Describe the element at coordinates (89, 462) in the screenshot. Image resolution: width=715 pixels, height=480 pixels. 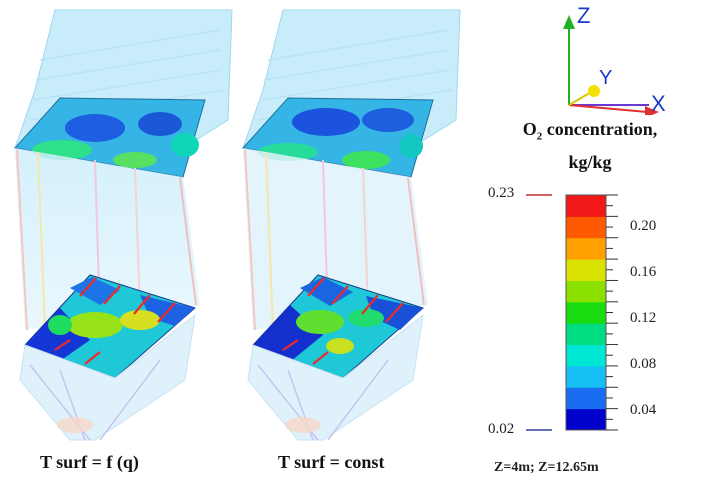
I see `left-panel-caption: T surf = f (q)` at that location.